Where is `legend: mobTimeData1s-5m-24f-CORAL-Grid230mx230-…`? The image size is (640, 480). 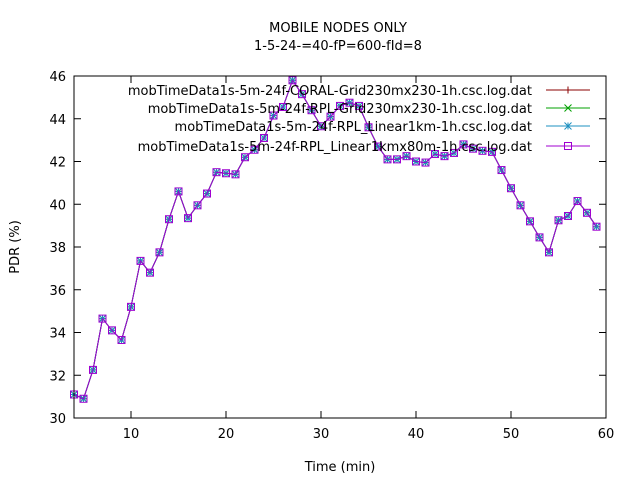 legend: mobTimeData1s-5m-24f-CORAL-Grid230mx230-… is located at coordinates (359, 119).